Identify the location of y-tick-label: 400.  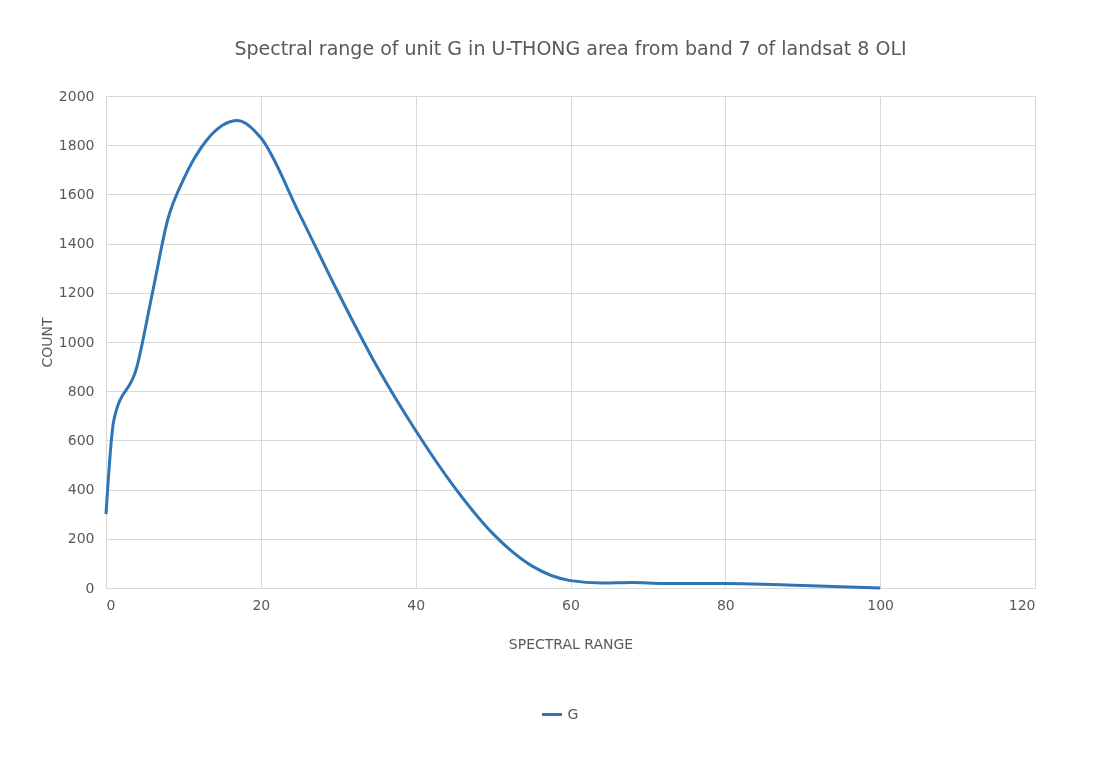
(81, 489).